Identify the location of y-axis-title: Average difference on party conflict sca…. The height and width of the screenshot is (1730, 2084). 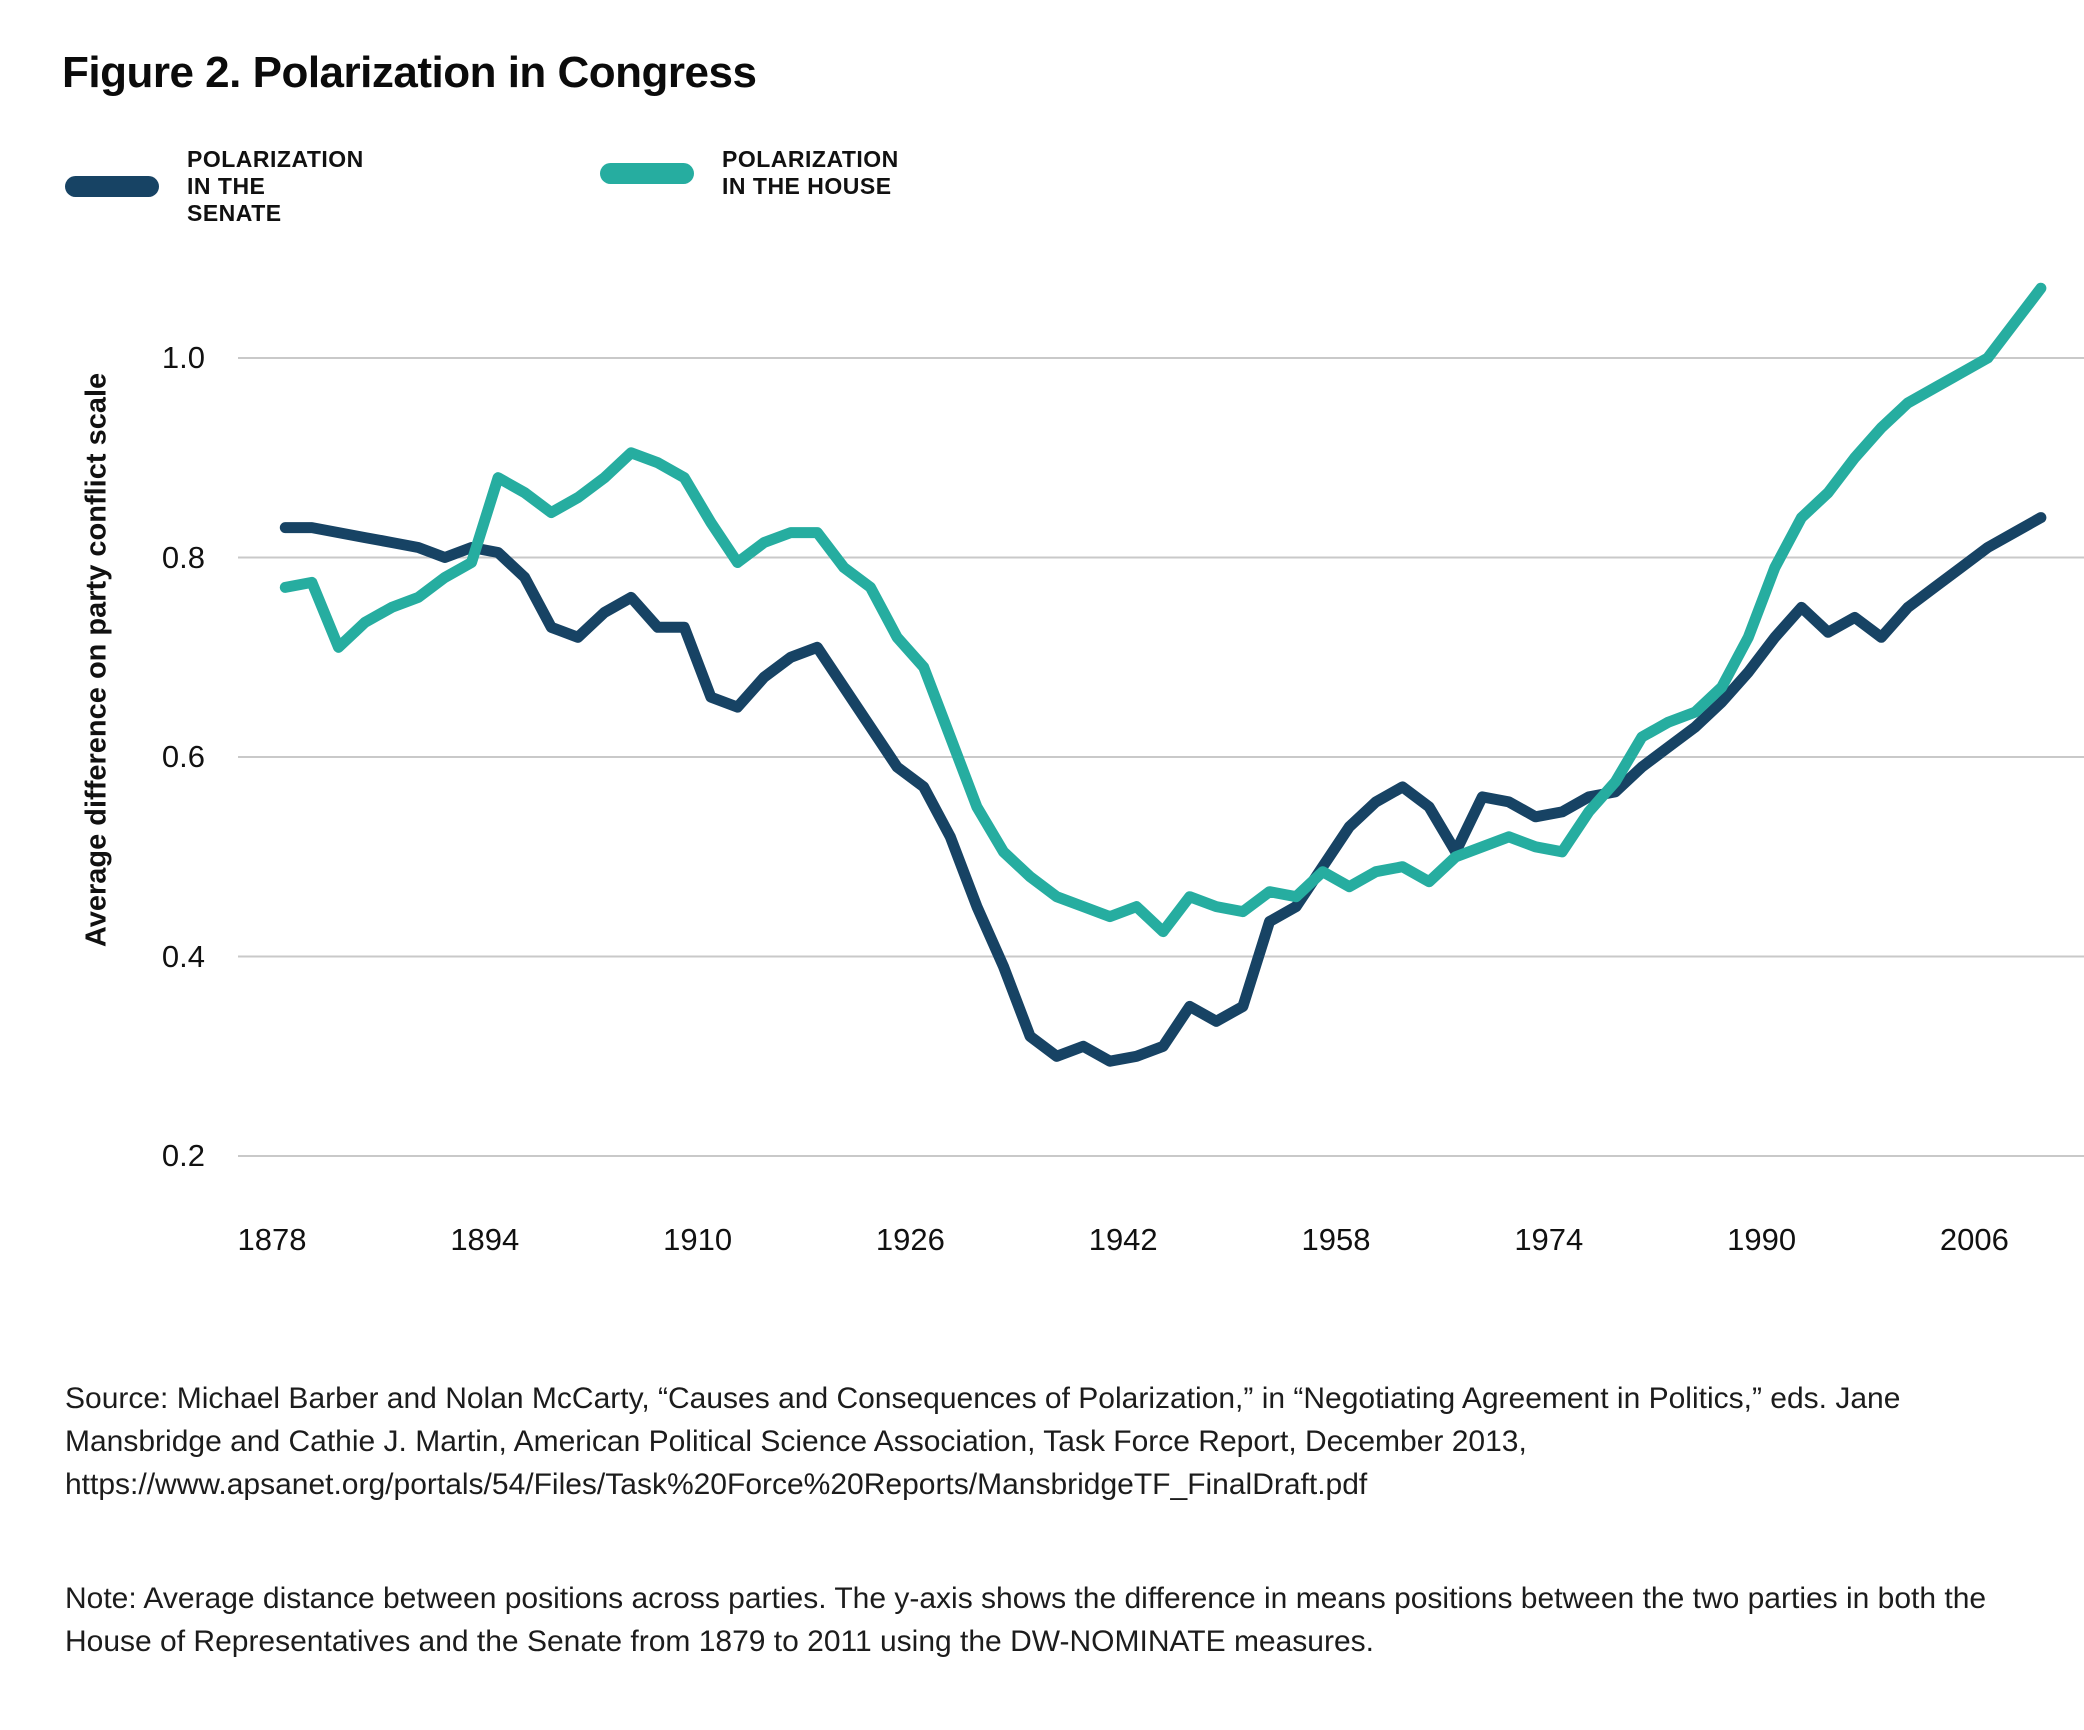
(96, 660).